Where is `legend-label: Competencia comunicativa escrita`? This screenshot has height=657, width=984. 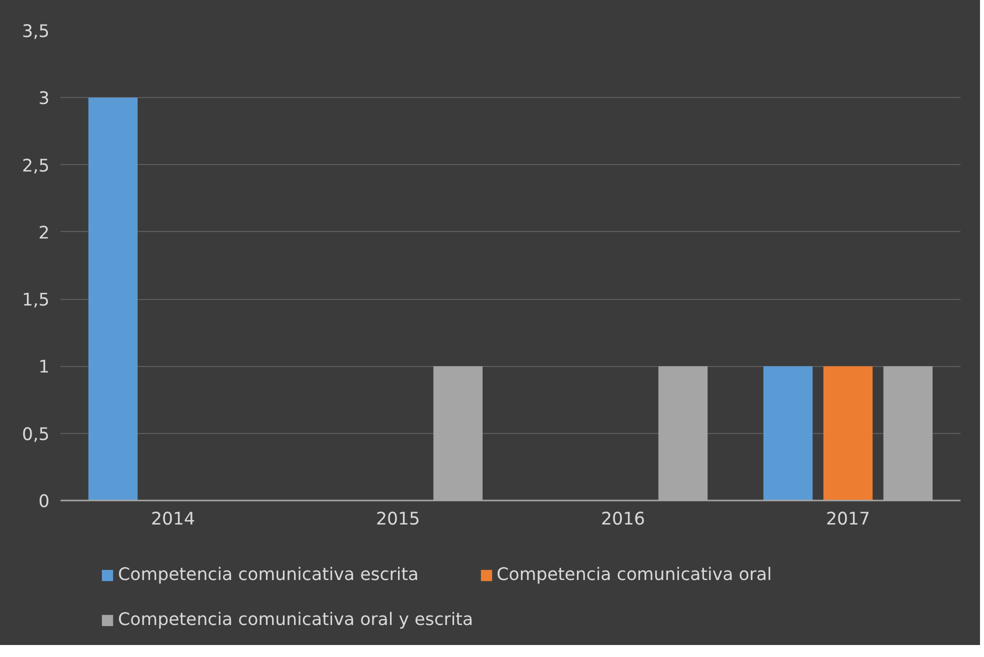 legend-label: Competencia comunicativa escrita is located at coordinates (268, 575).